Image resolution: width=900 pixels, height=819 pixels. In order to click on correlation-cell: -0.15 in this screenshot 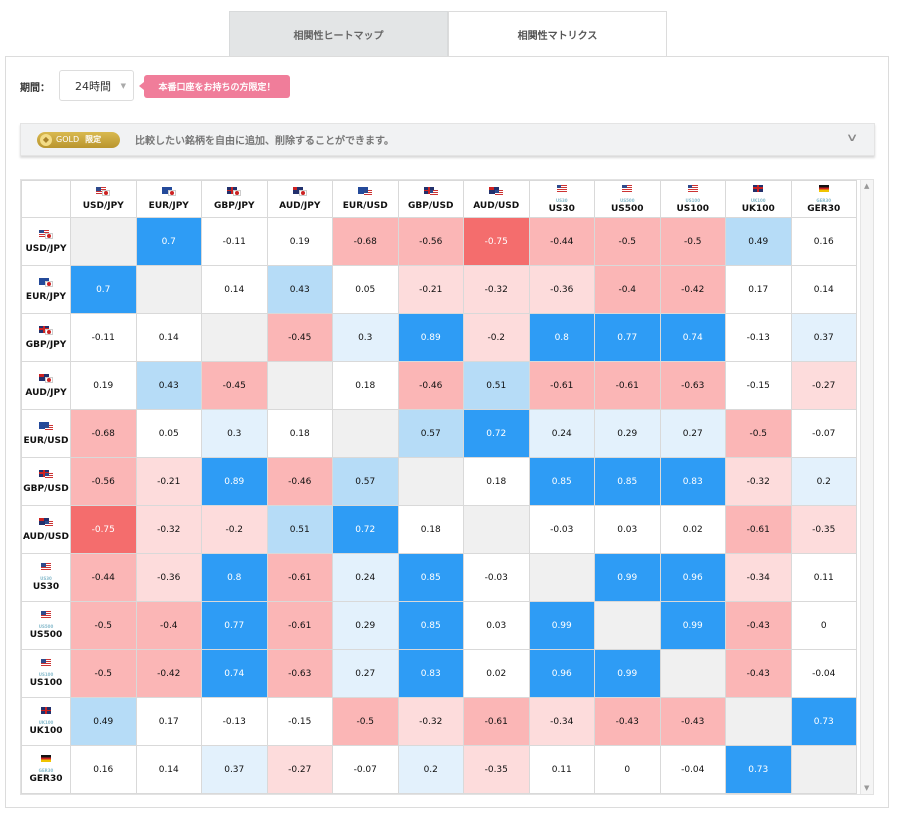, I will do `click(758, 385)`.